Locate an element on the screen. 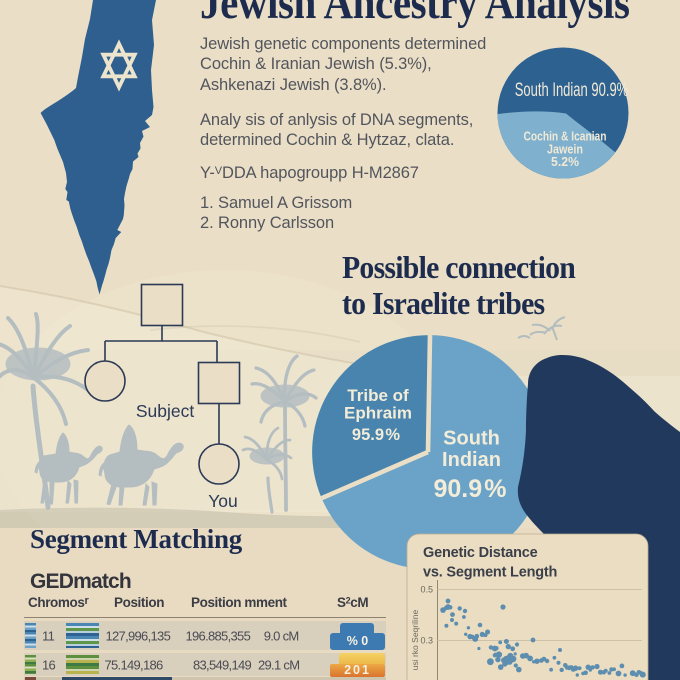 This screenshot has height=680, width=680. svg-text: Genetic Distance is located at coordinates (480, 553).